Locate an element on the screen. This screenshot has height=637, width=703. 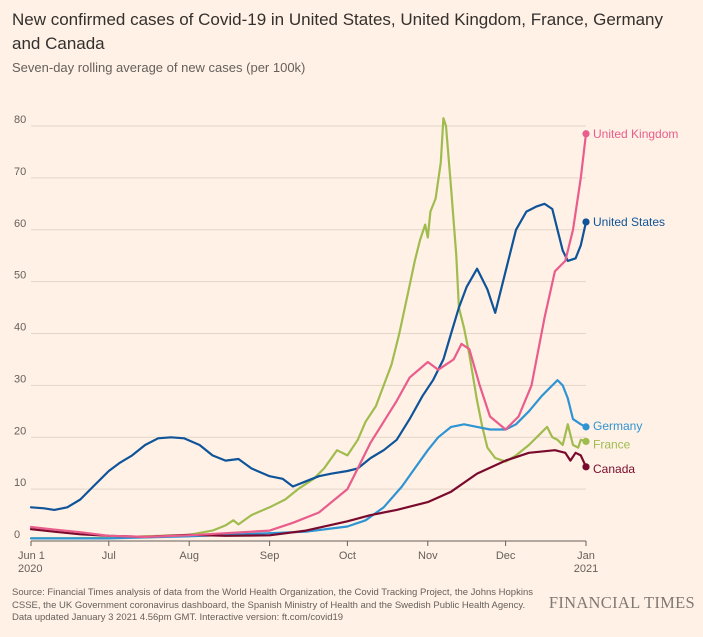
x-tick-label: Jan is located at coordinates (586, 556).